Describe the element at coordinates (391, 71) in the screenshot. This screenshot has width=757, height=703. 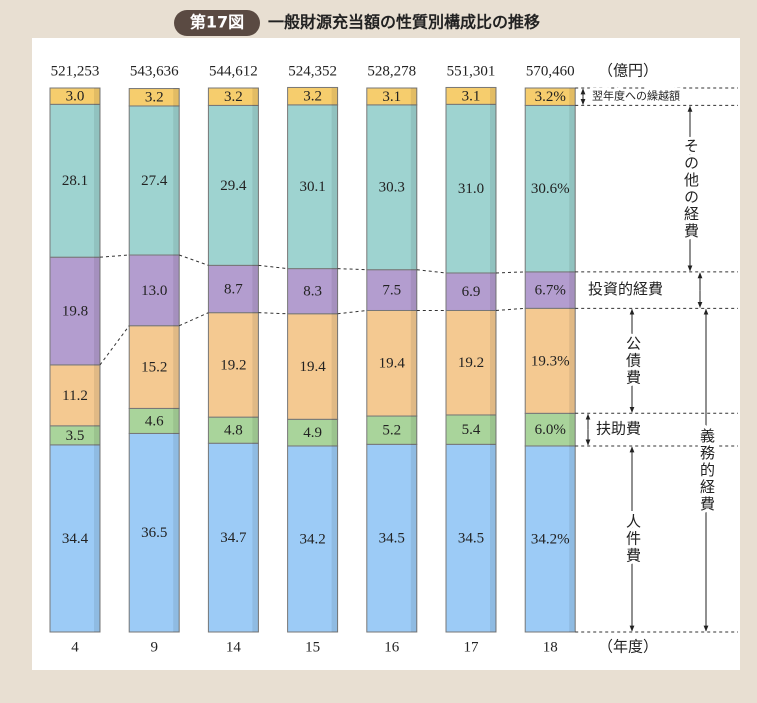
I see `total-label: 528,278` at that location.